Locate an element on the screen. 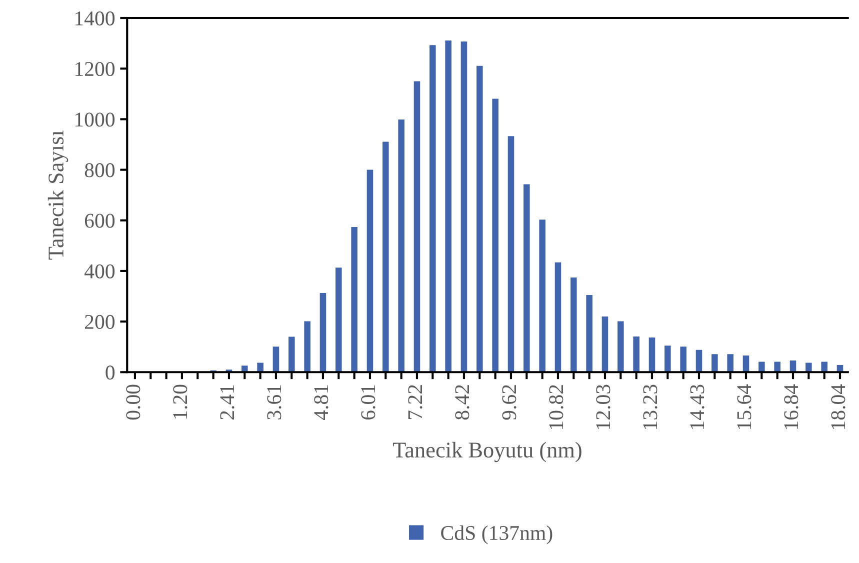 The width and height of the screenshot is (859, 563). x-tick-label: 10.82 is located at coordinates (556, 407).